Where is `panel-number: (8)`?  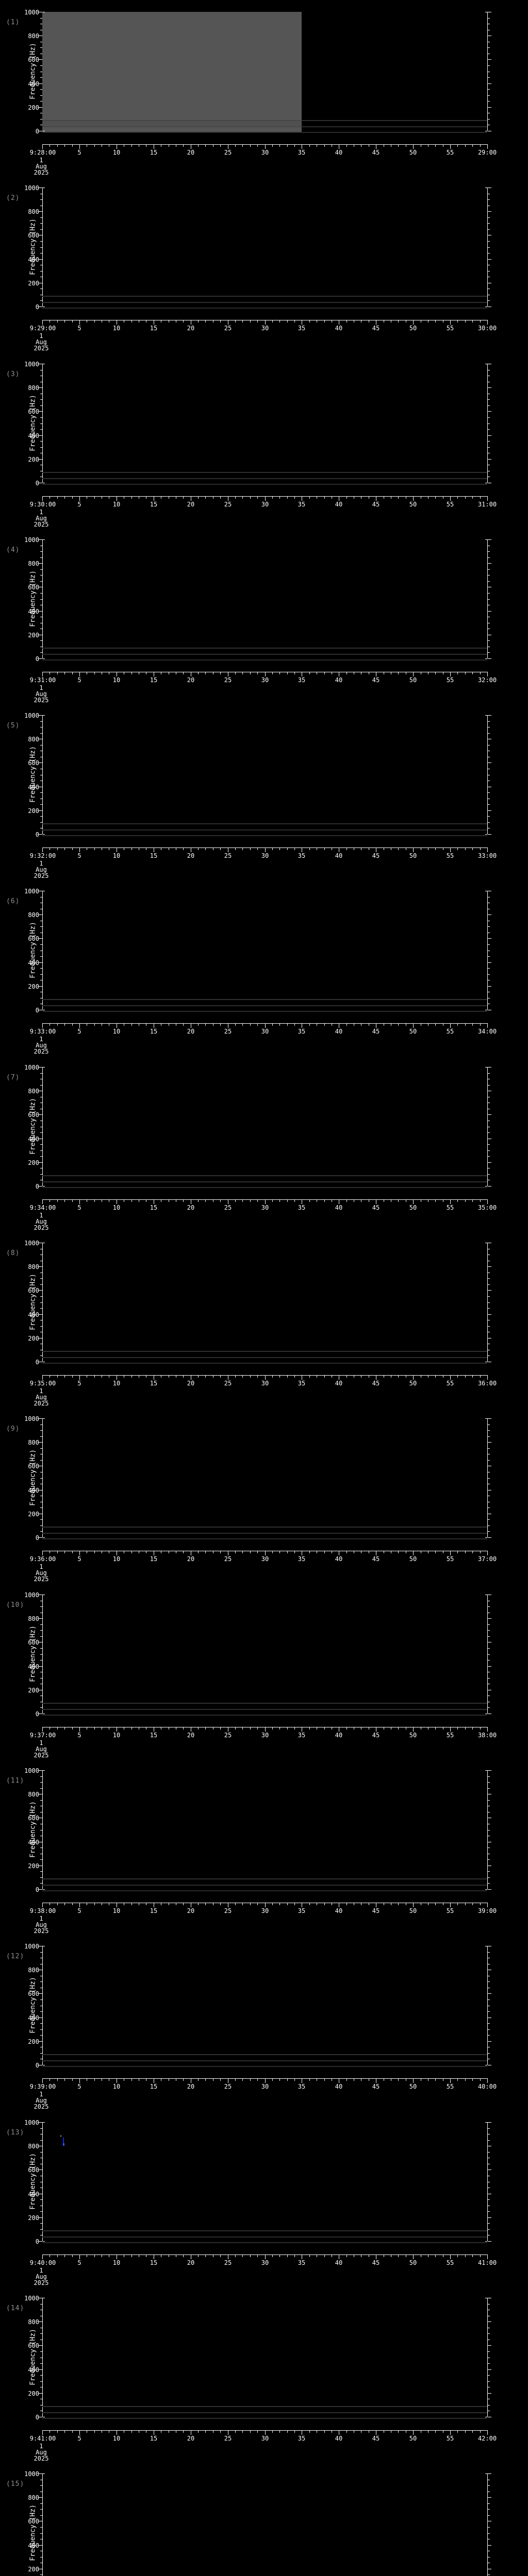 panel-number: (8) is located at coordinates (13, 1253).